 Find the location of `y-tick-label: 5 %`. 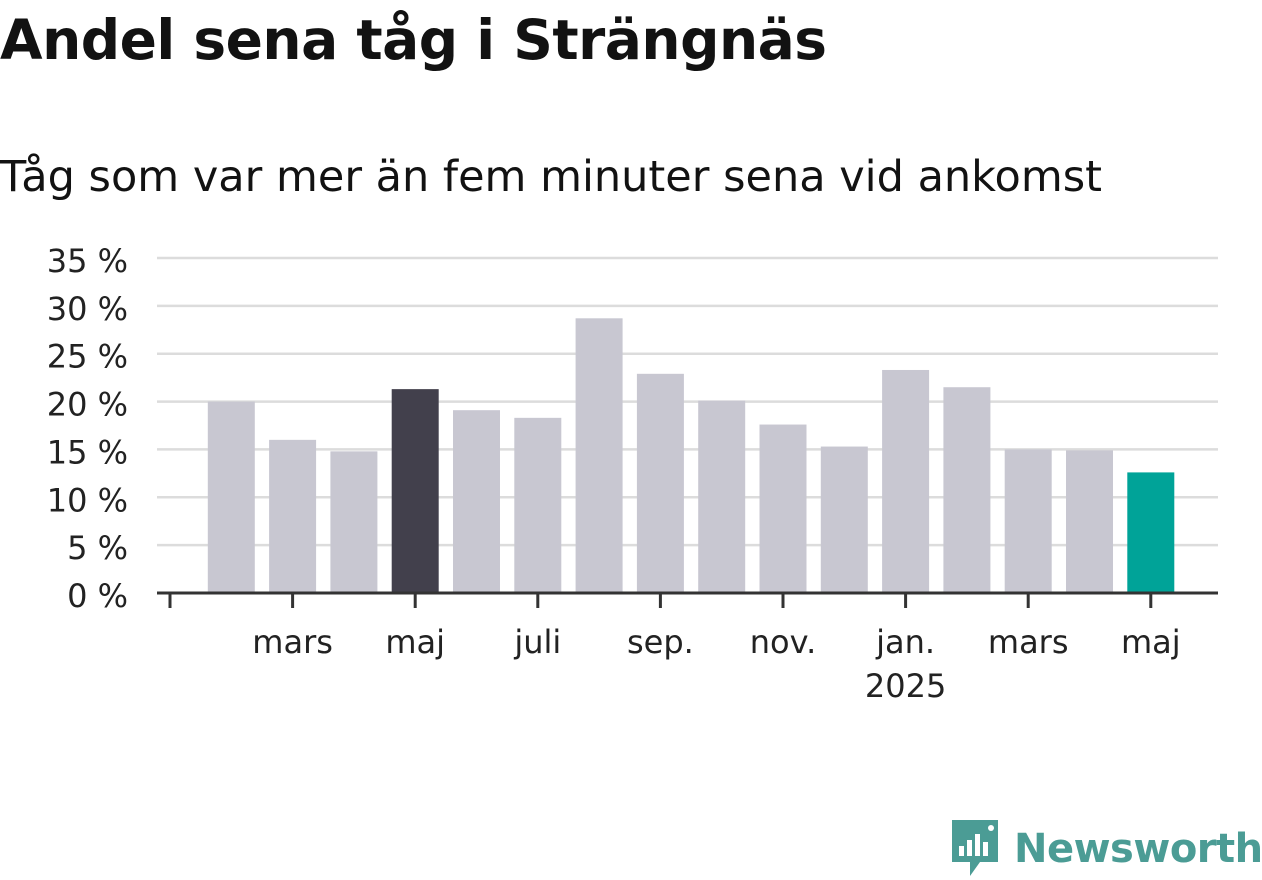

y-tick-label: 5 % is located at coordinates (97, 548).